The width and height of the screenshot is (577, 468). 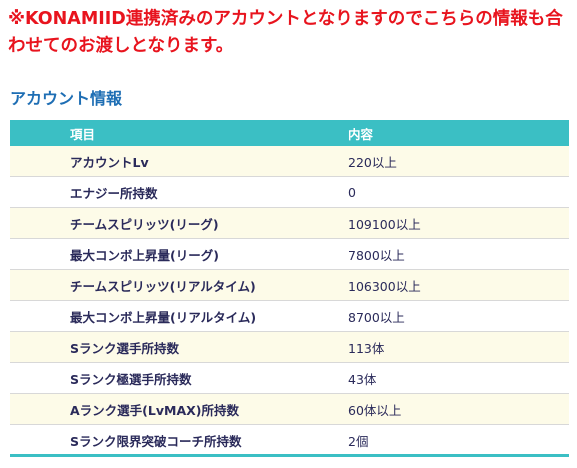 I want to click on row-item-label: チームスピリッツ(リアルタイム), so click(x=174, y=285).